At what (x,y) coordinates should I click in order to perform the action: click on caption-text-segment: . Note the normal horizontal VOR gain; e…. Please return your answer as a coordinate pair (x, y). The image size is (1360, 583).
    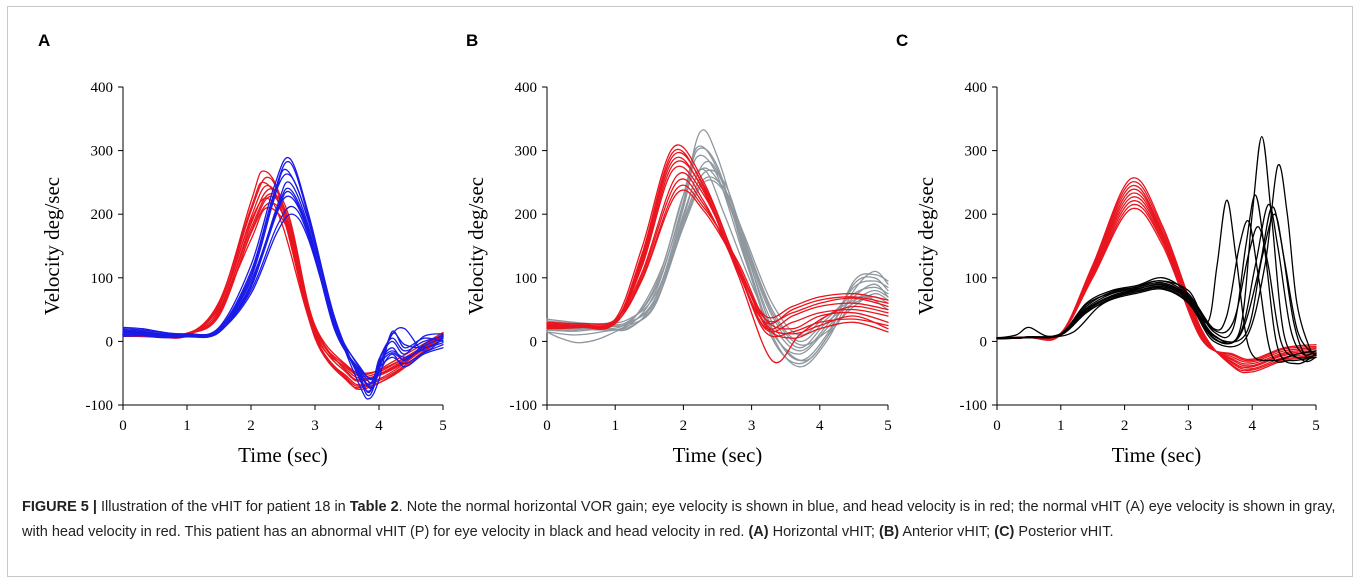
    Looking at the image, I should click on (679, 519).